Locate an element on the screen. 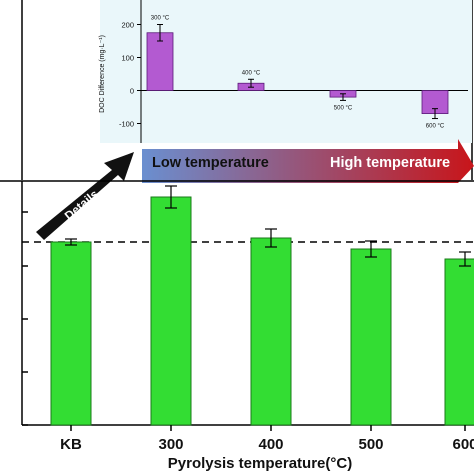  main-y-ticks is located at coordinates (25, 318).